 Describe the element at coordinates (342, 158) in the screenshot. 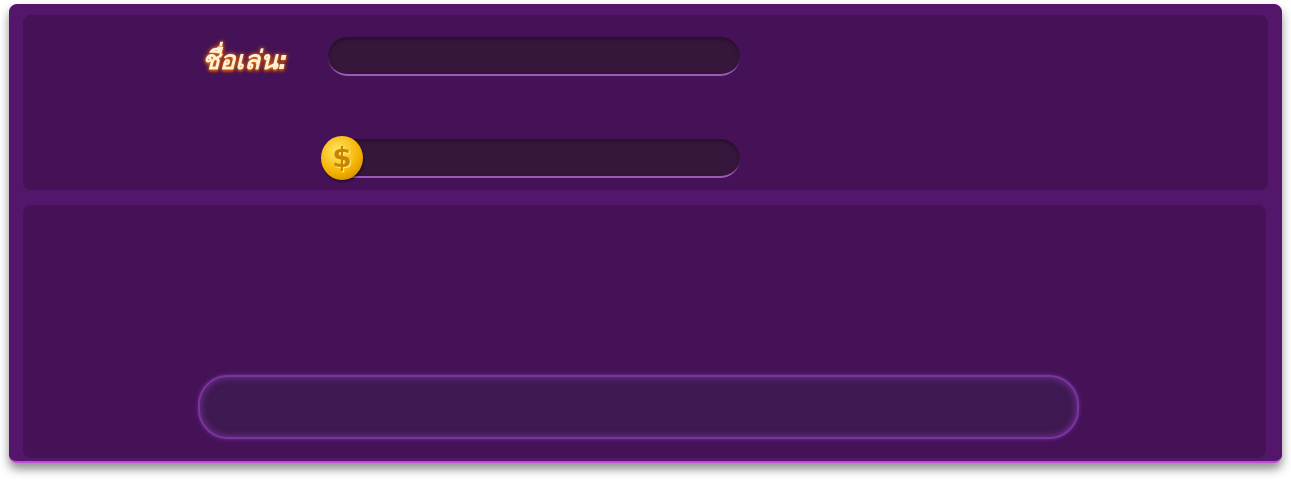

I see `dollar-coin-icon: $` at that location.